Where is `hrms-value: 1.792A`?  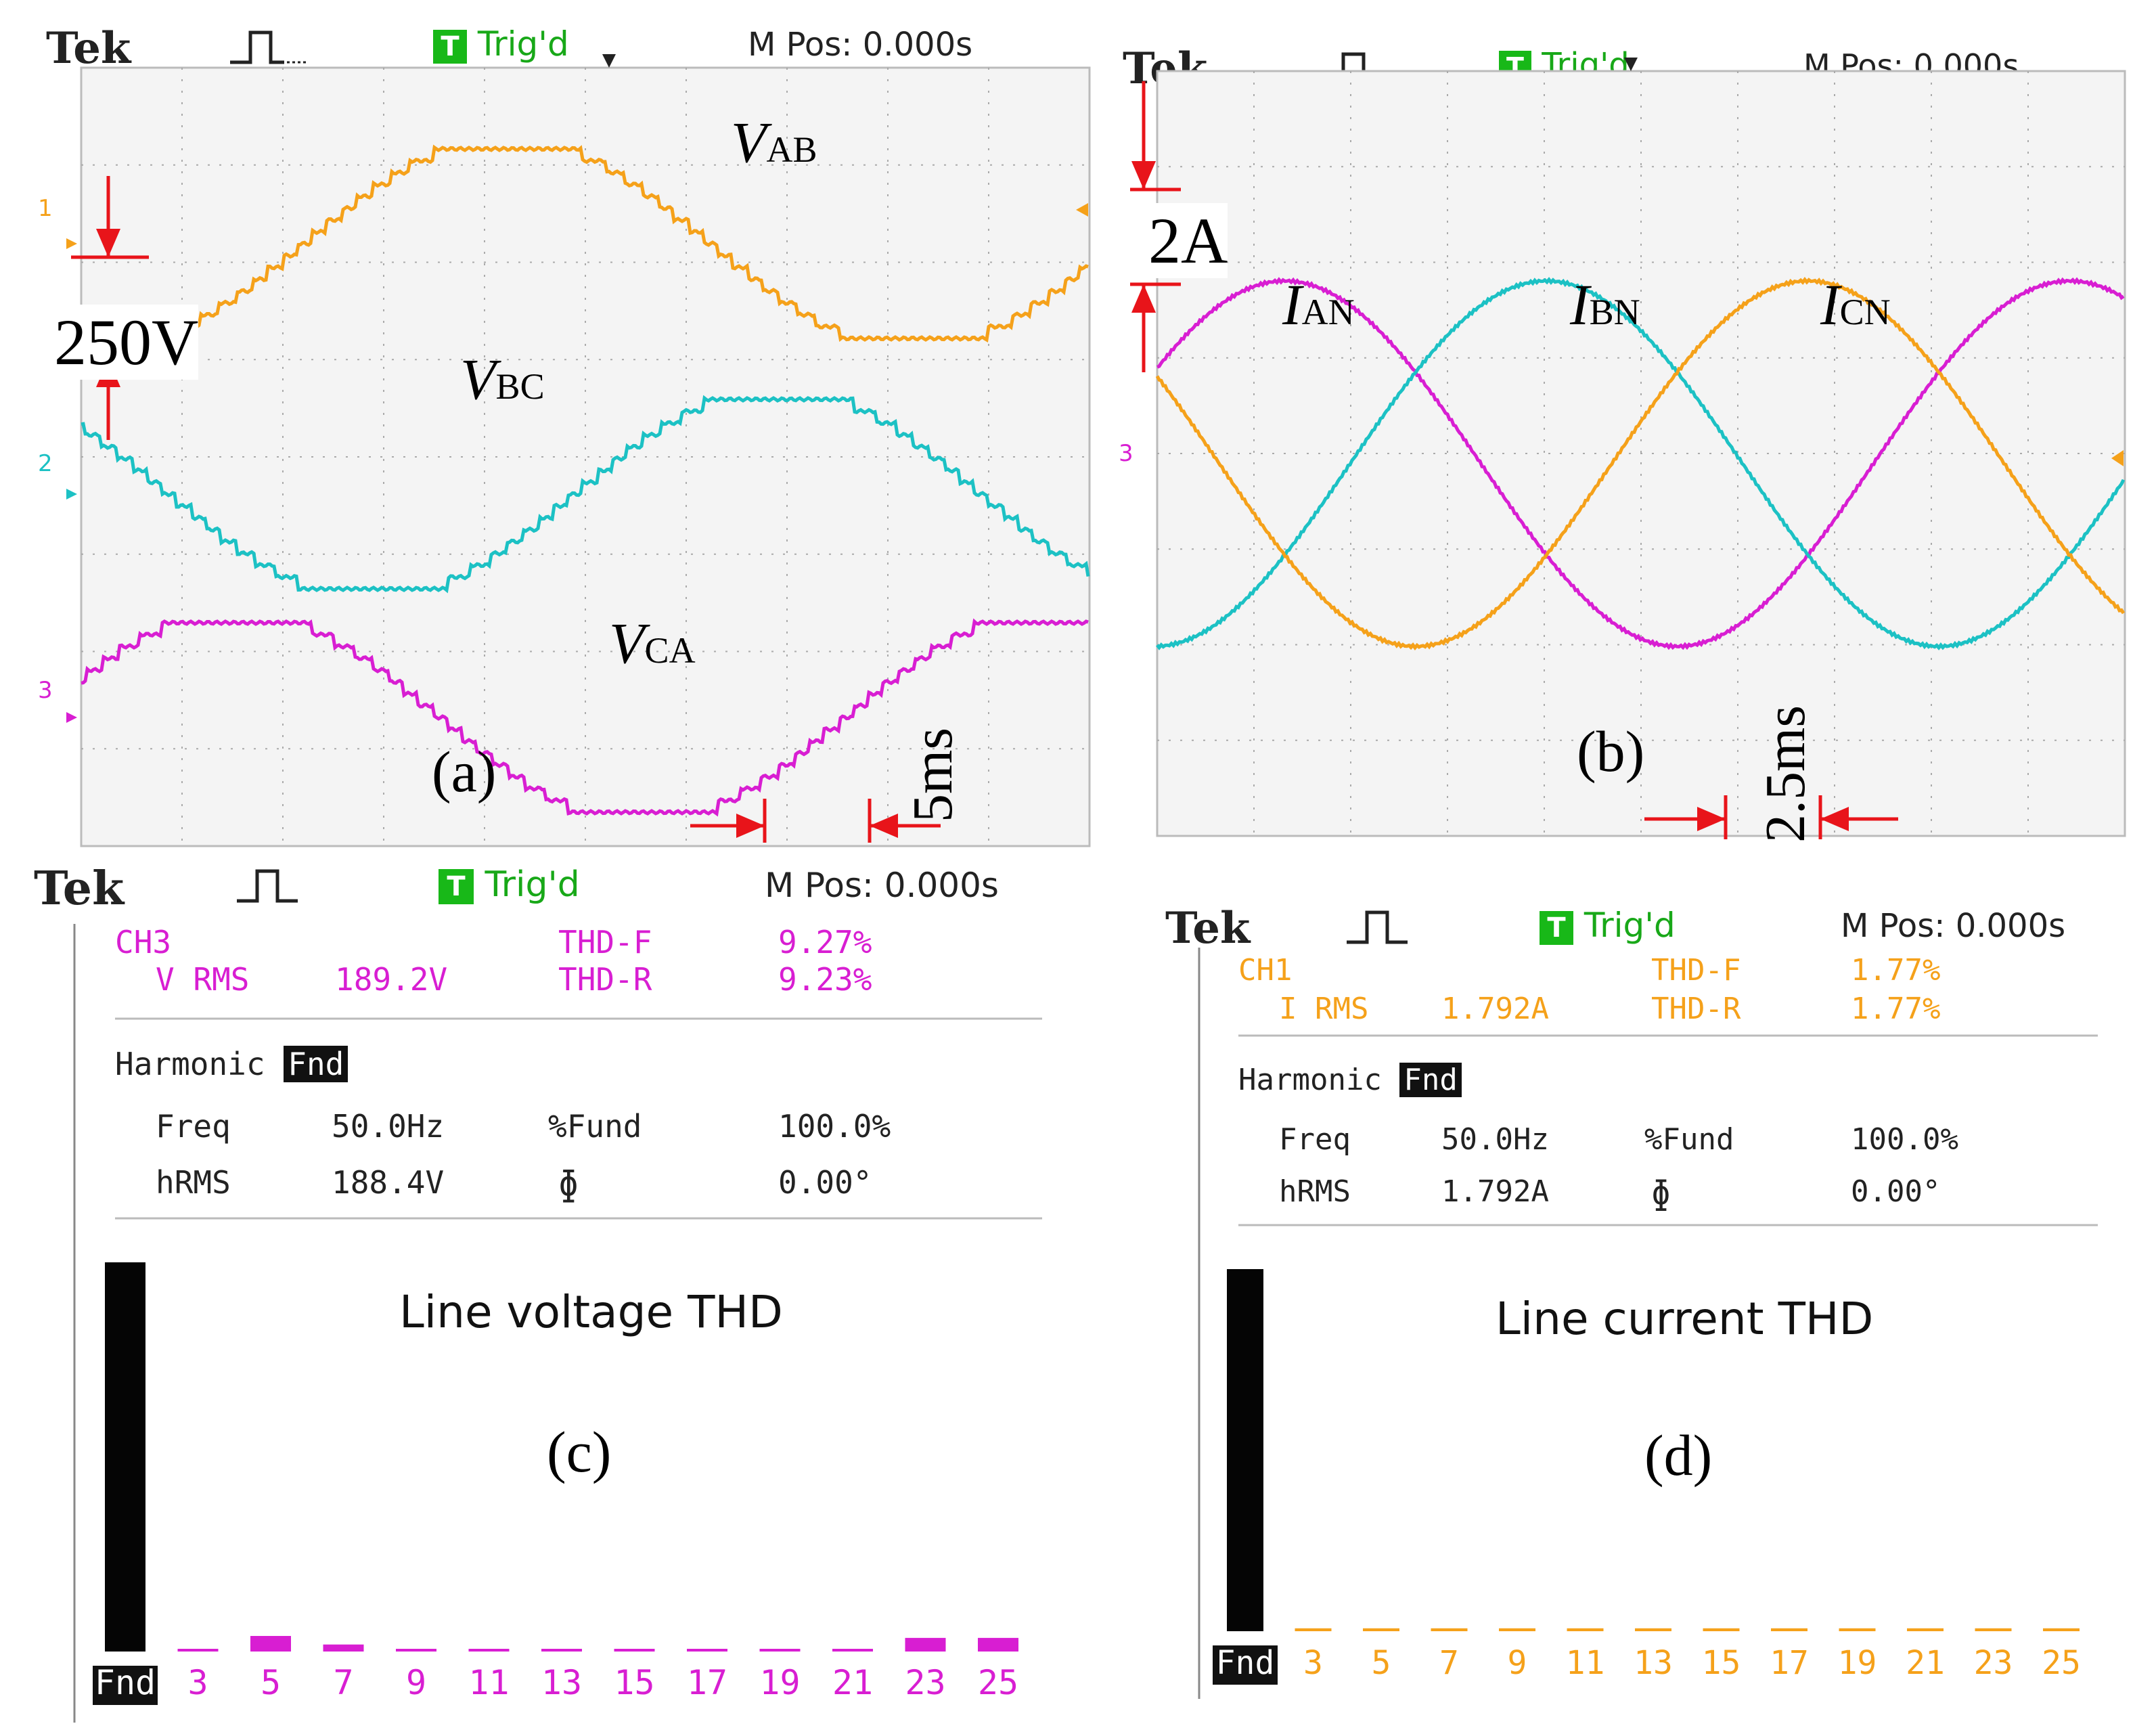
hrms-value: 1.792A is located at coordinates (1495, 1192).